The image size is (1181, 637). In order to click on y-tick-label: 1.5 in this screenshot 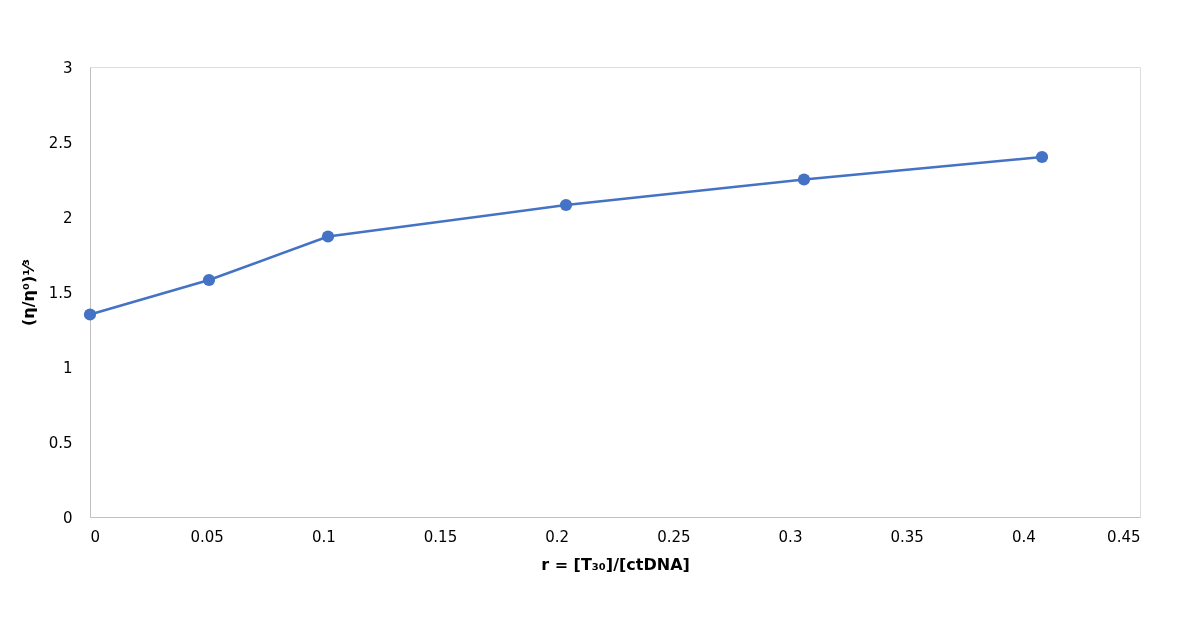, I will do `click(60, 292)`.